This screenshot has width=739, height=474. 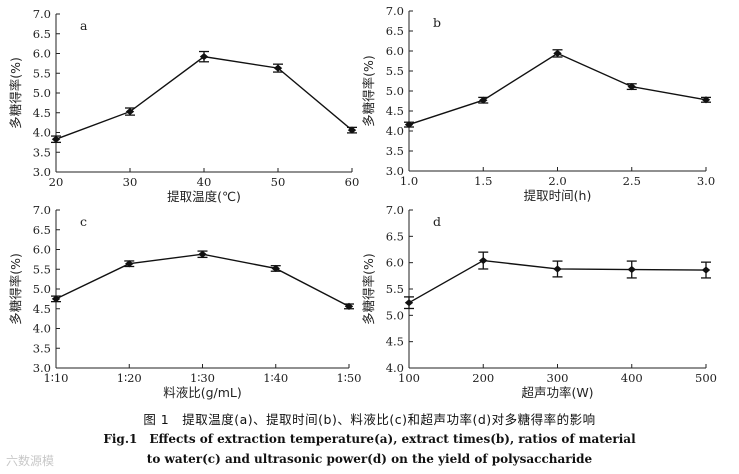 What do you see at coordinates (437, 221) in the screenshot?
I see `panel-label: d` at bounding box center [437, 221].